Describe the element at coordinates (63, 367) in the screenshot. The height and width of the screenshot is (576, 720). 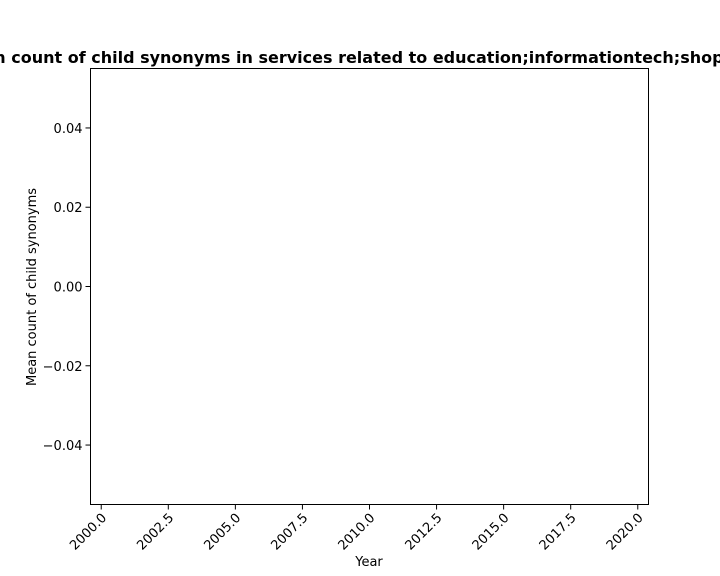
I see `y-tick-label: −0.02` at that location.